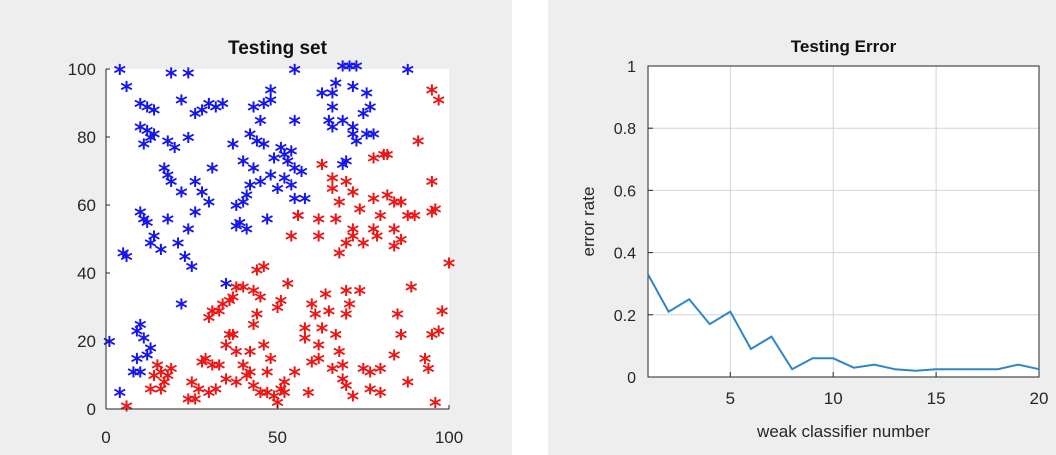 Image resolution: width=1056 pixels, height=455 pixels. What do you see at coordinates (86, 341) in the screenshot?
I see `y-tick-label: 20` at bounding box center [86, 341].